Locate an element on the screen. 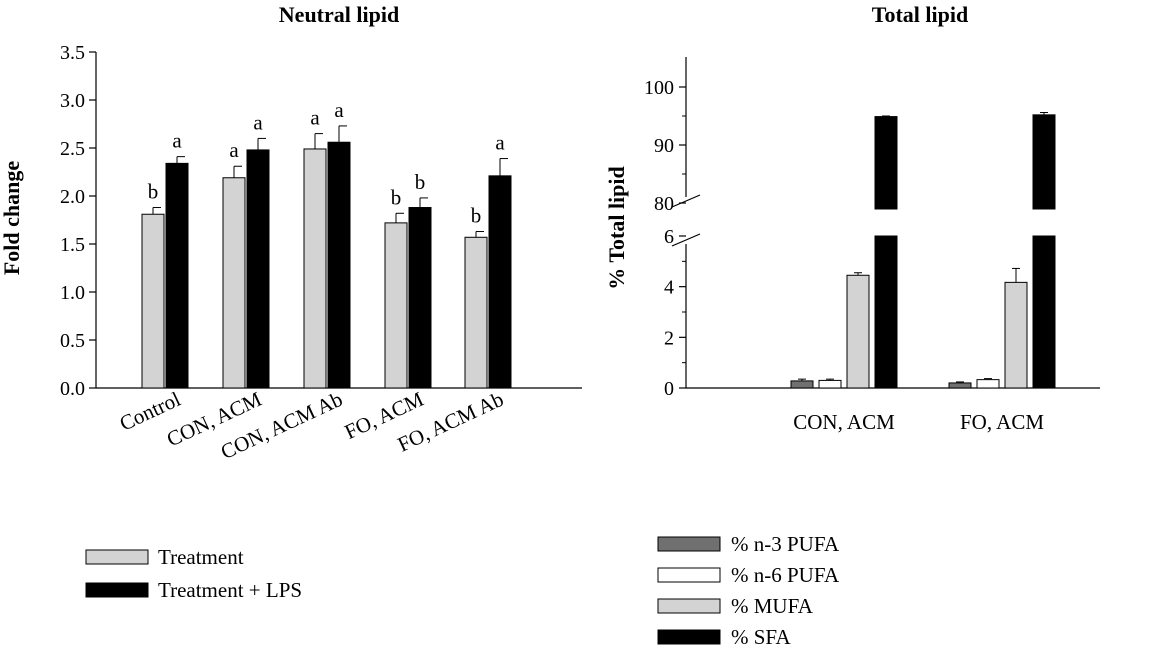 This screenshot has height=650, width=1166. bar-con-acm-treatment-lps is located at coordinates (258, 269).